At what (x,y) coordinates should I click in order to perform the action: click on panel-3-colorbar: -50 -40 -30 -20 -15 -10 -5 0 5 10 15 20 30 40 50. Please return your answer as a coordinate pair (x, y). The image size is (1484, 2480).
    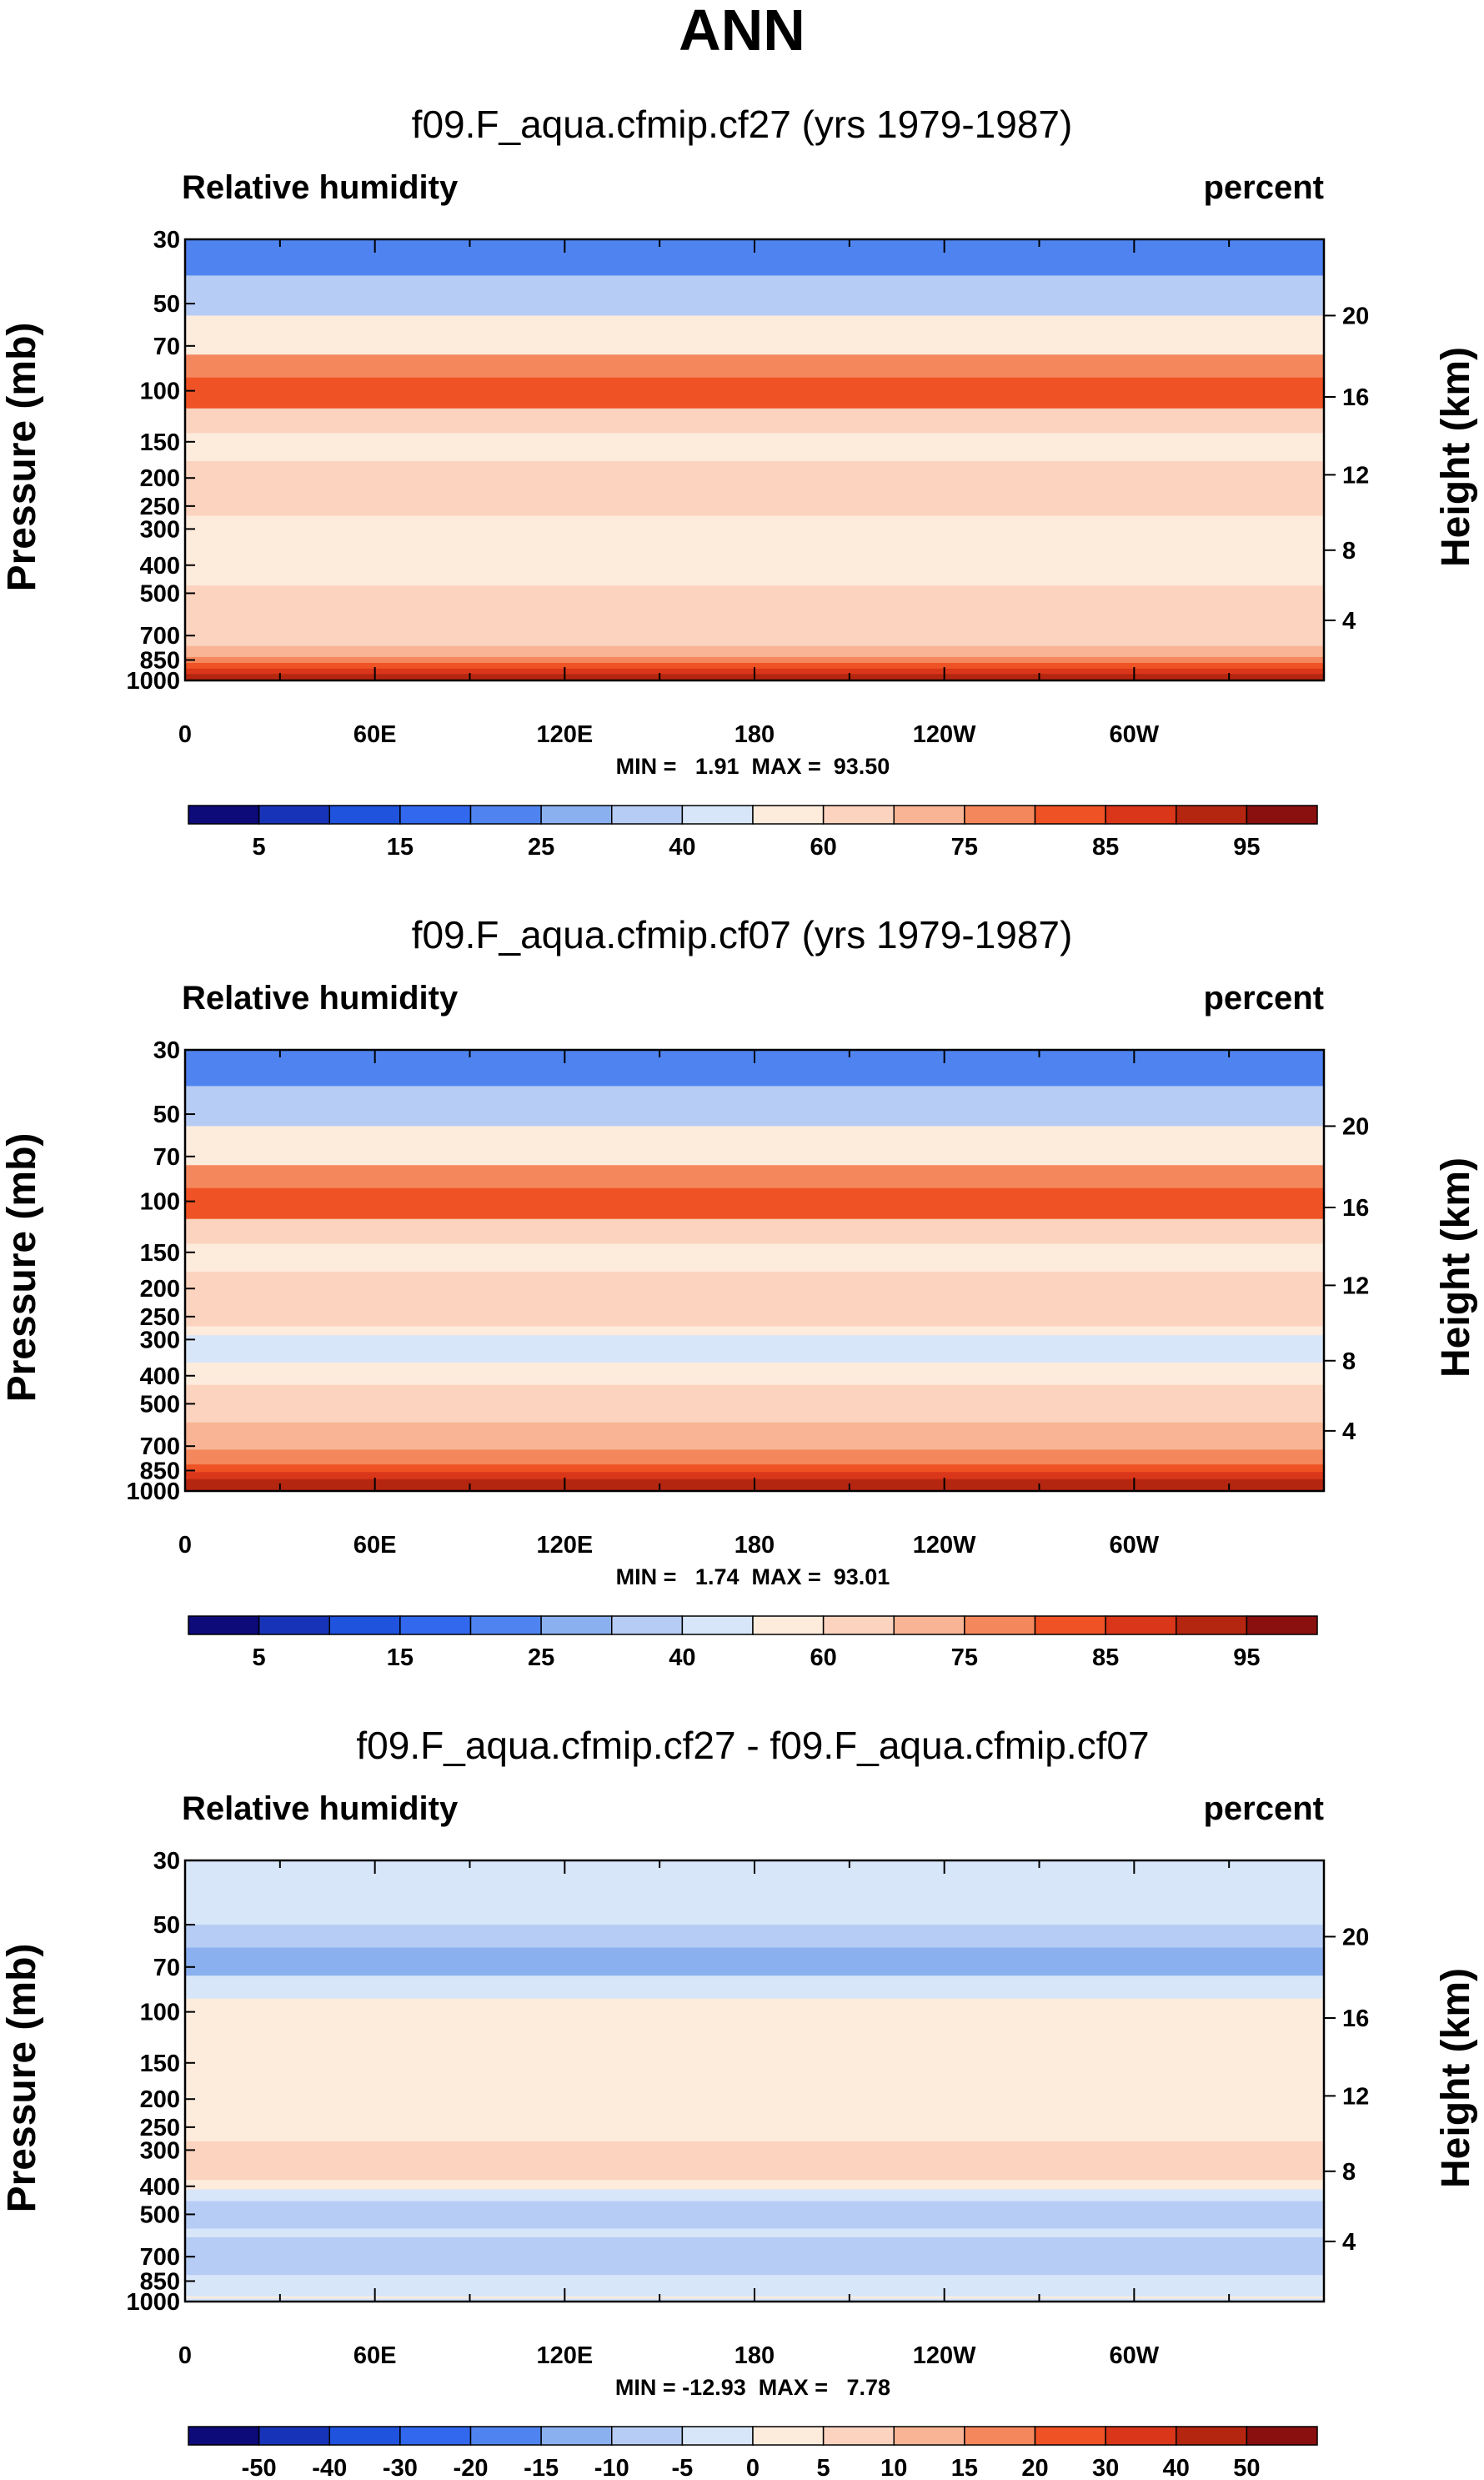
    Looking at the image, I should click on (753, 2453).